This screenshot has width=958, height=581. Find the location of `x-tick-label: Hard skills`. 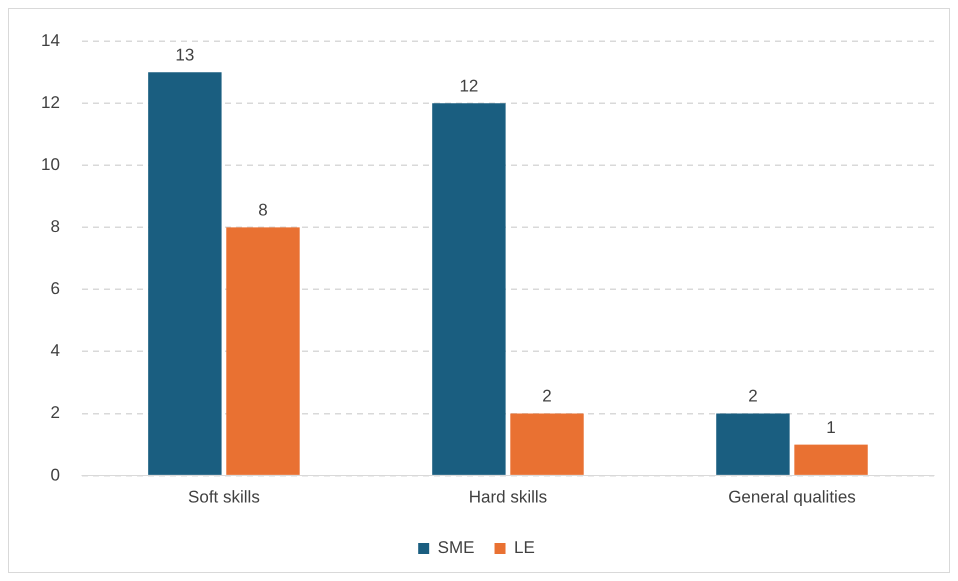

x-tick-label: Hard skills is located at coordinates (508, 496).